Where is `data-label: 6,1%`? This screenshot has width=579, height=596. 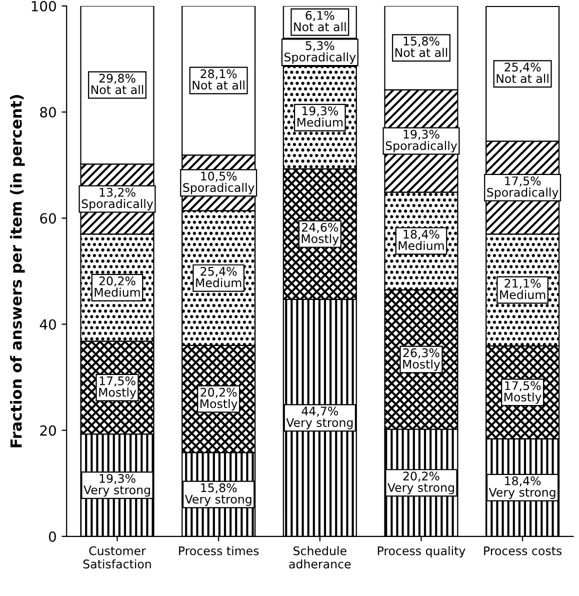 data-label: 6,1% is located at coordinates (320, 16).